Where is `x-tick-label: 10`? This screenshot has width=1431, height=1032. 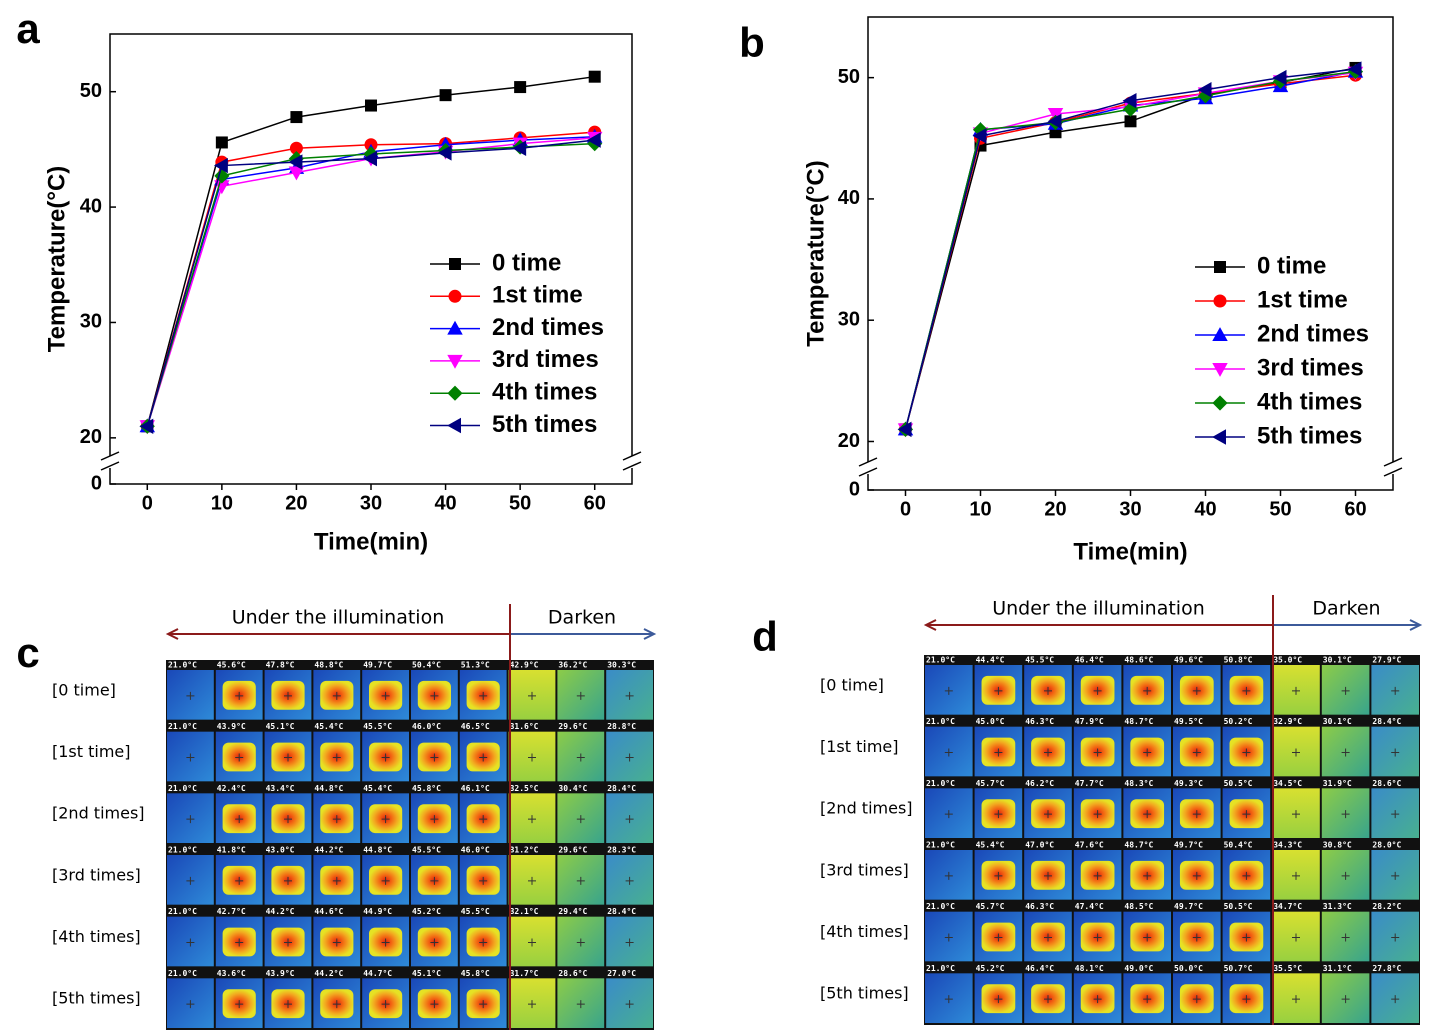
x-tick-label: 10 is located at coordinates (222, 503).